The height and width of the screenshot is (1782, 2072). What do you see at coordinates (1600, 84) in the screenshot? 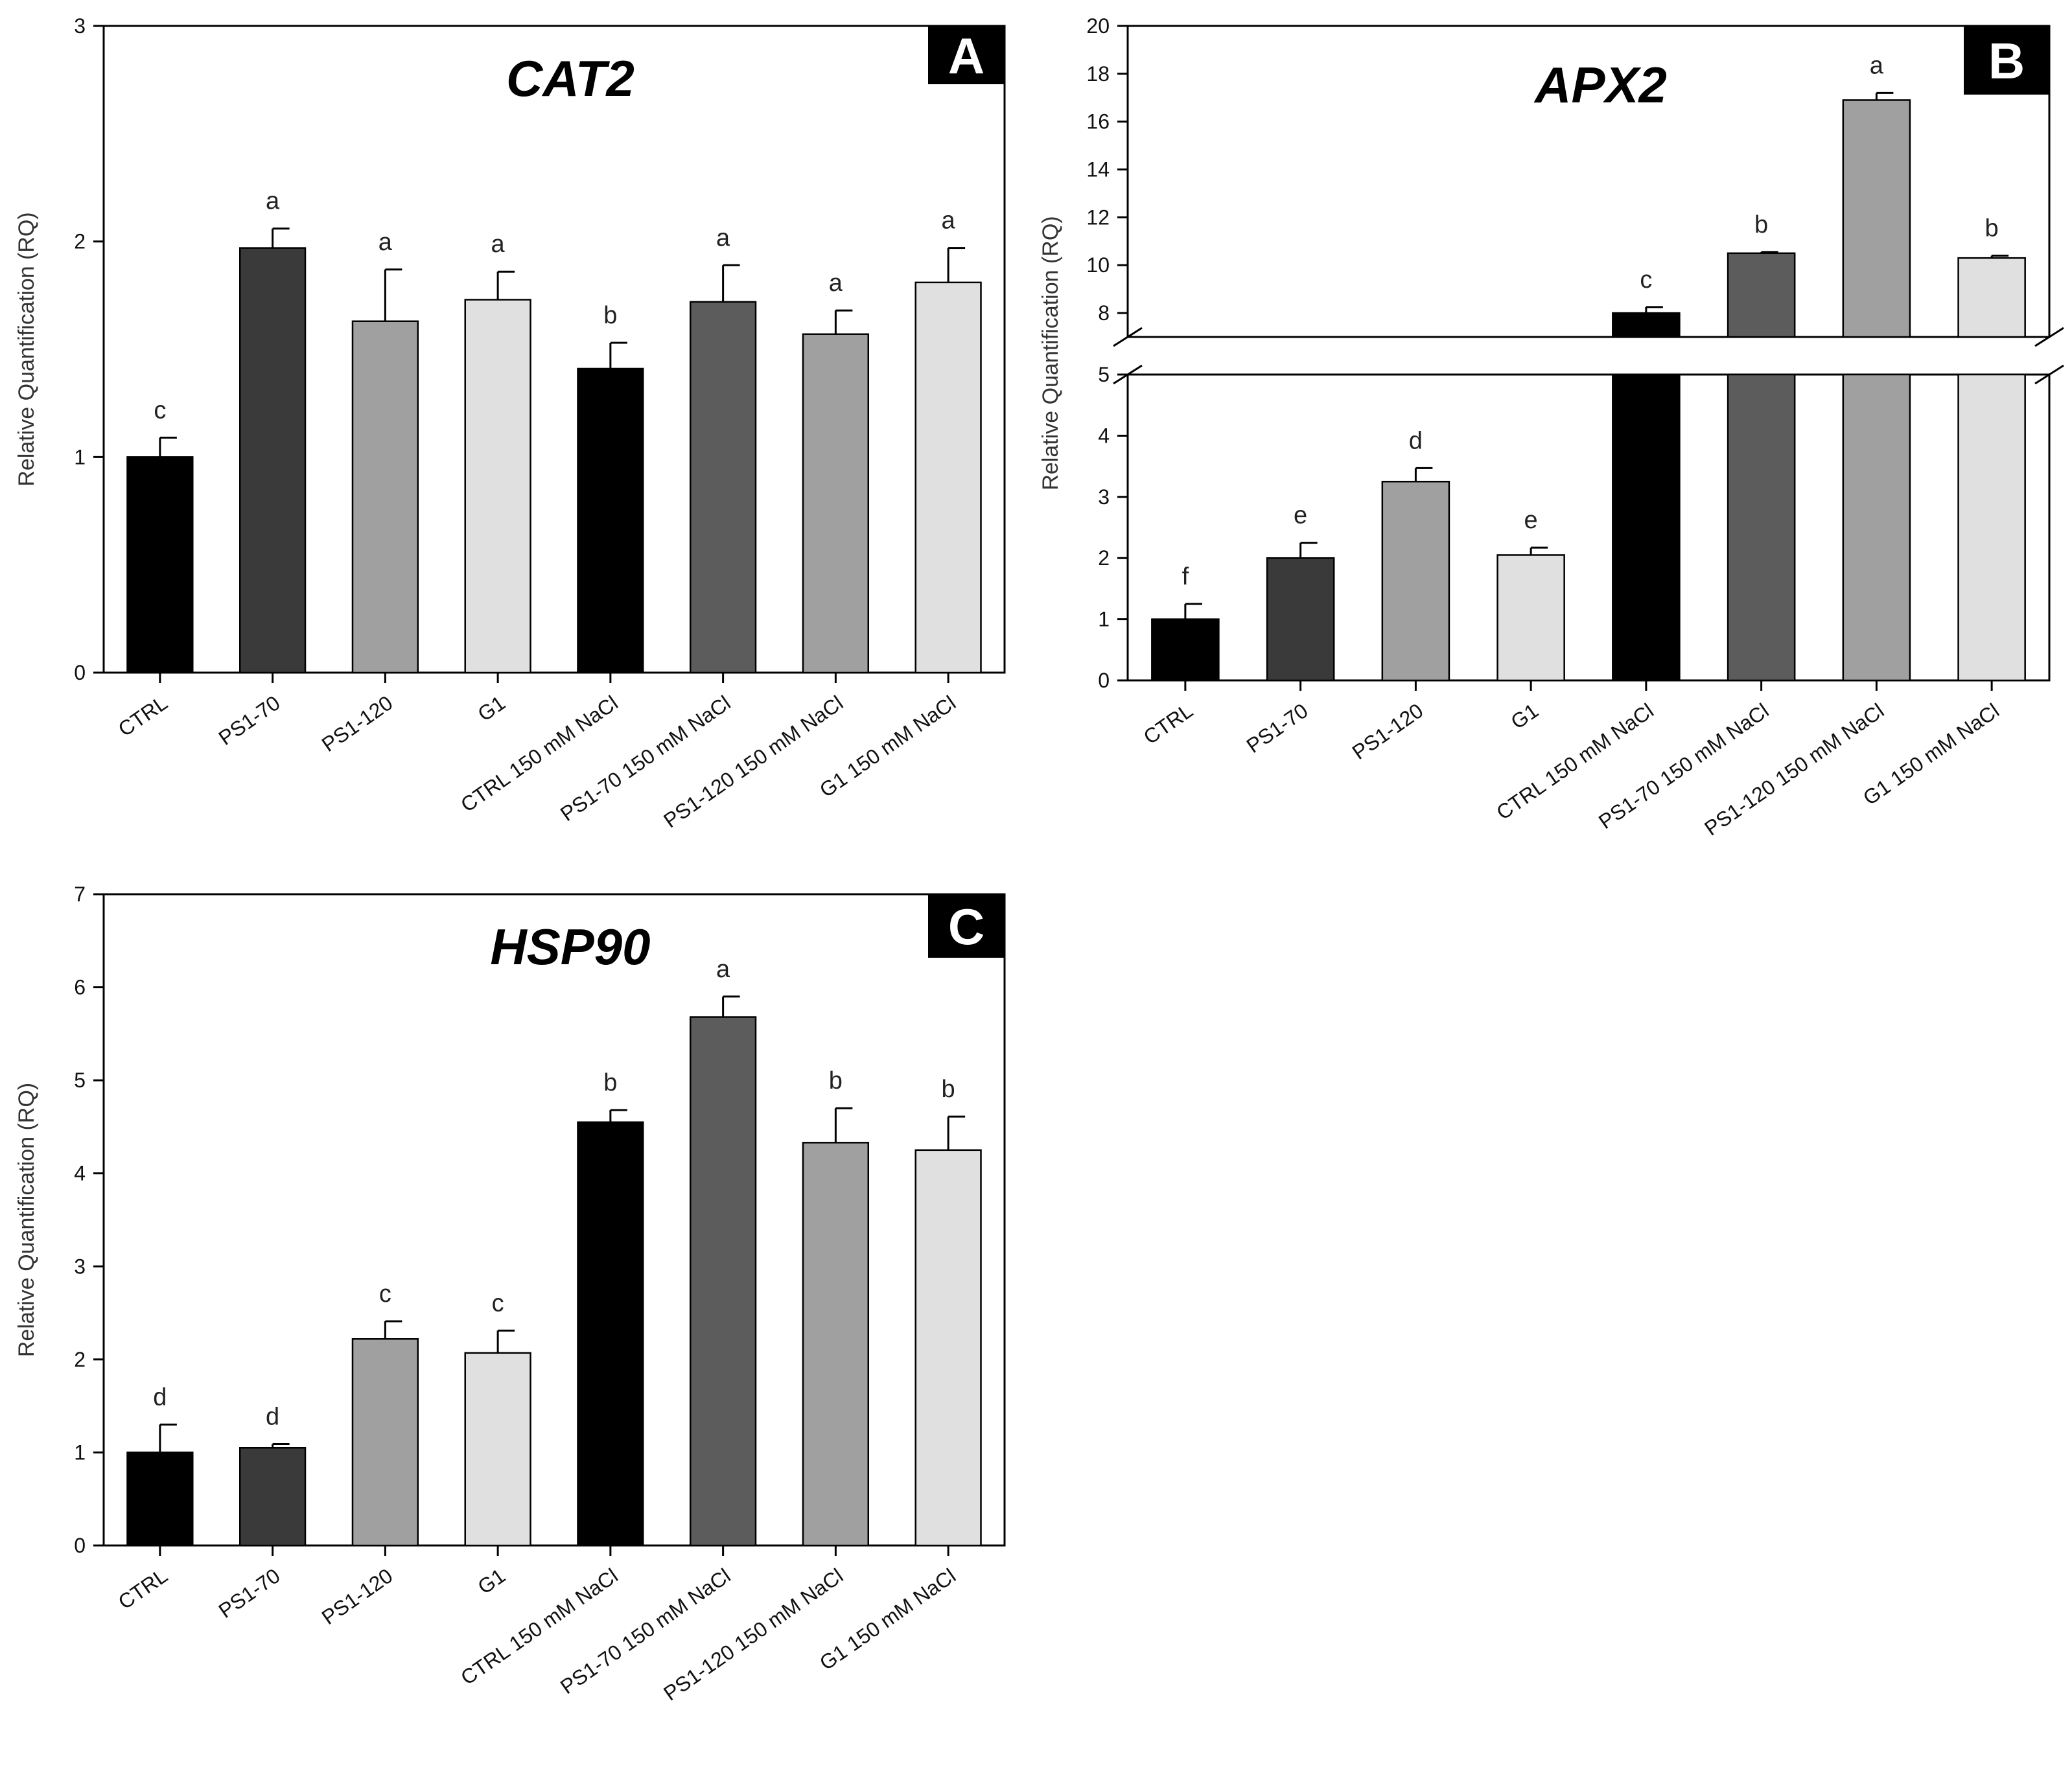
I see `chart-title: APX2` at bounding box center [1600, 84].